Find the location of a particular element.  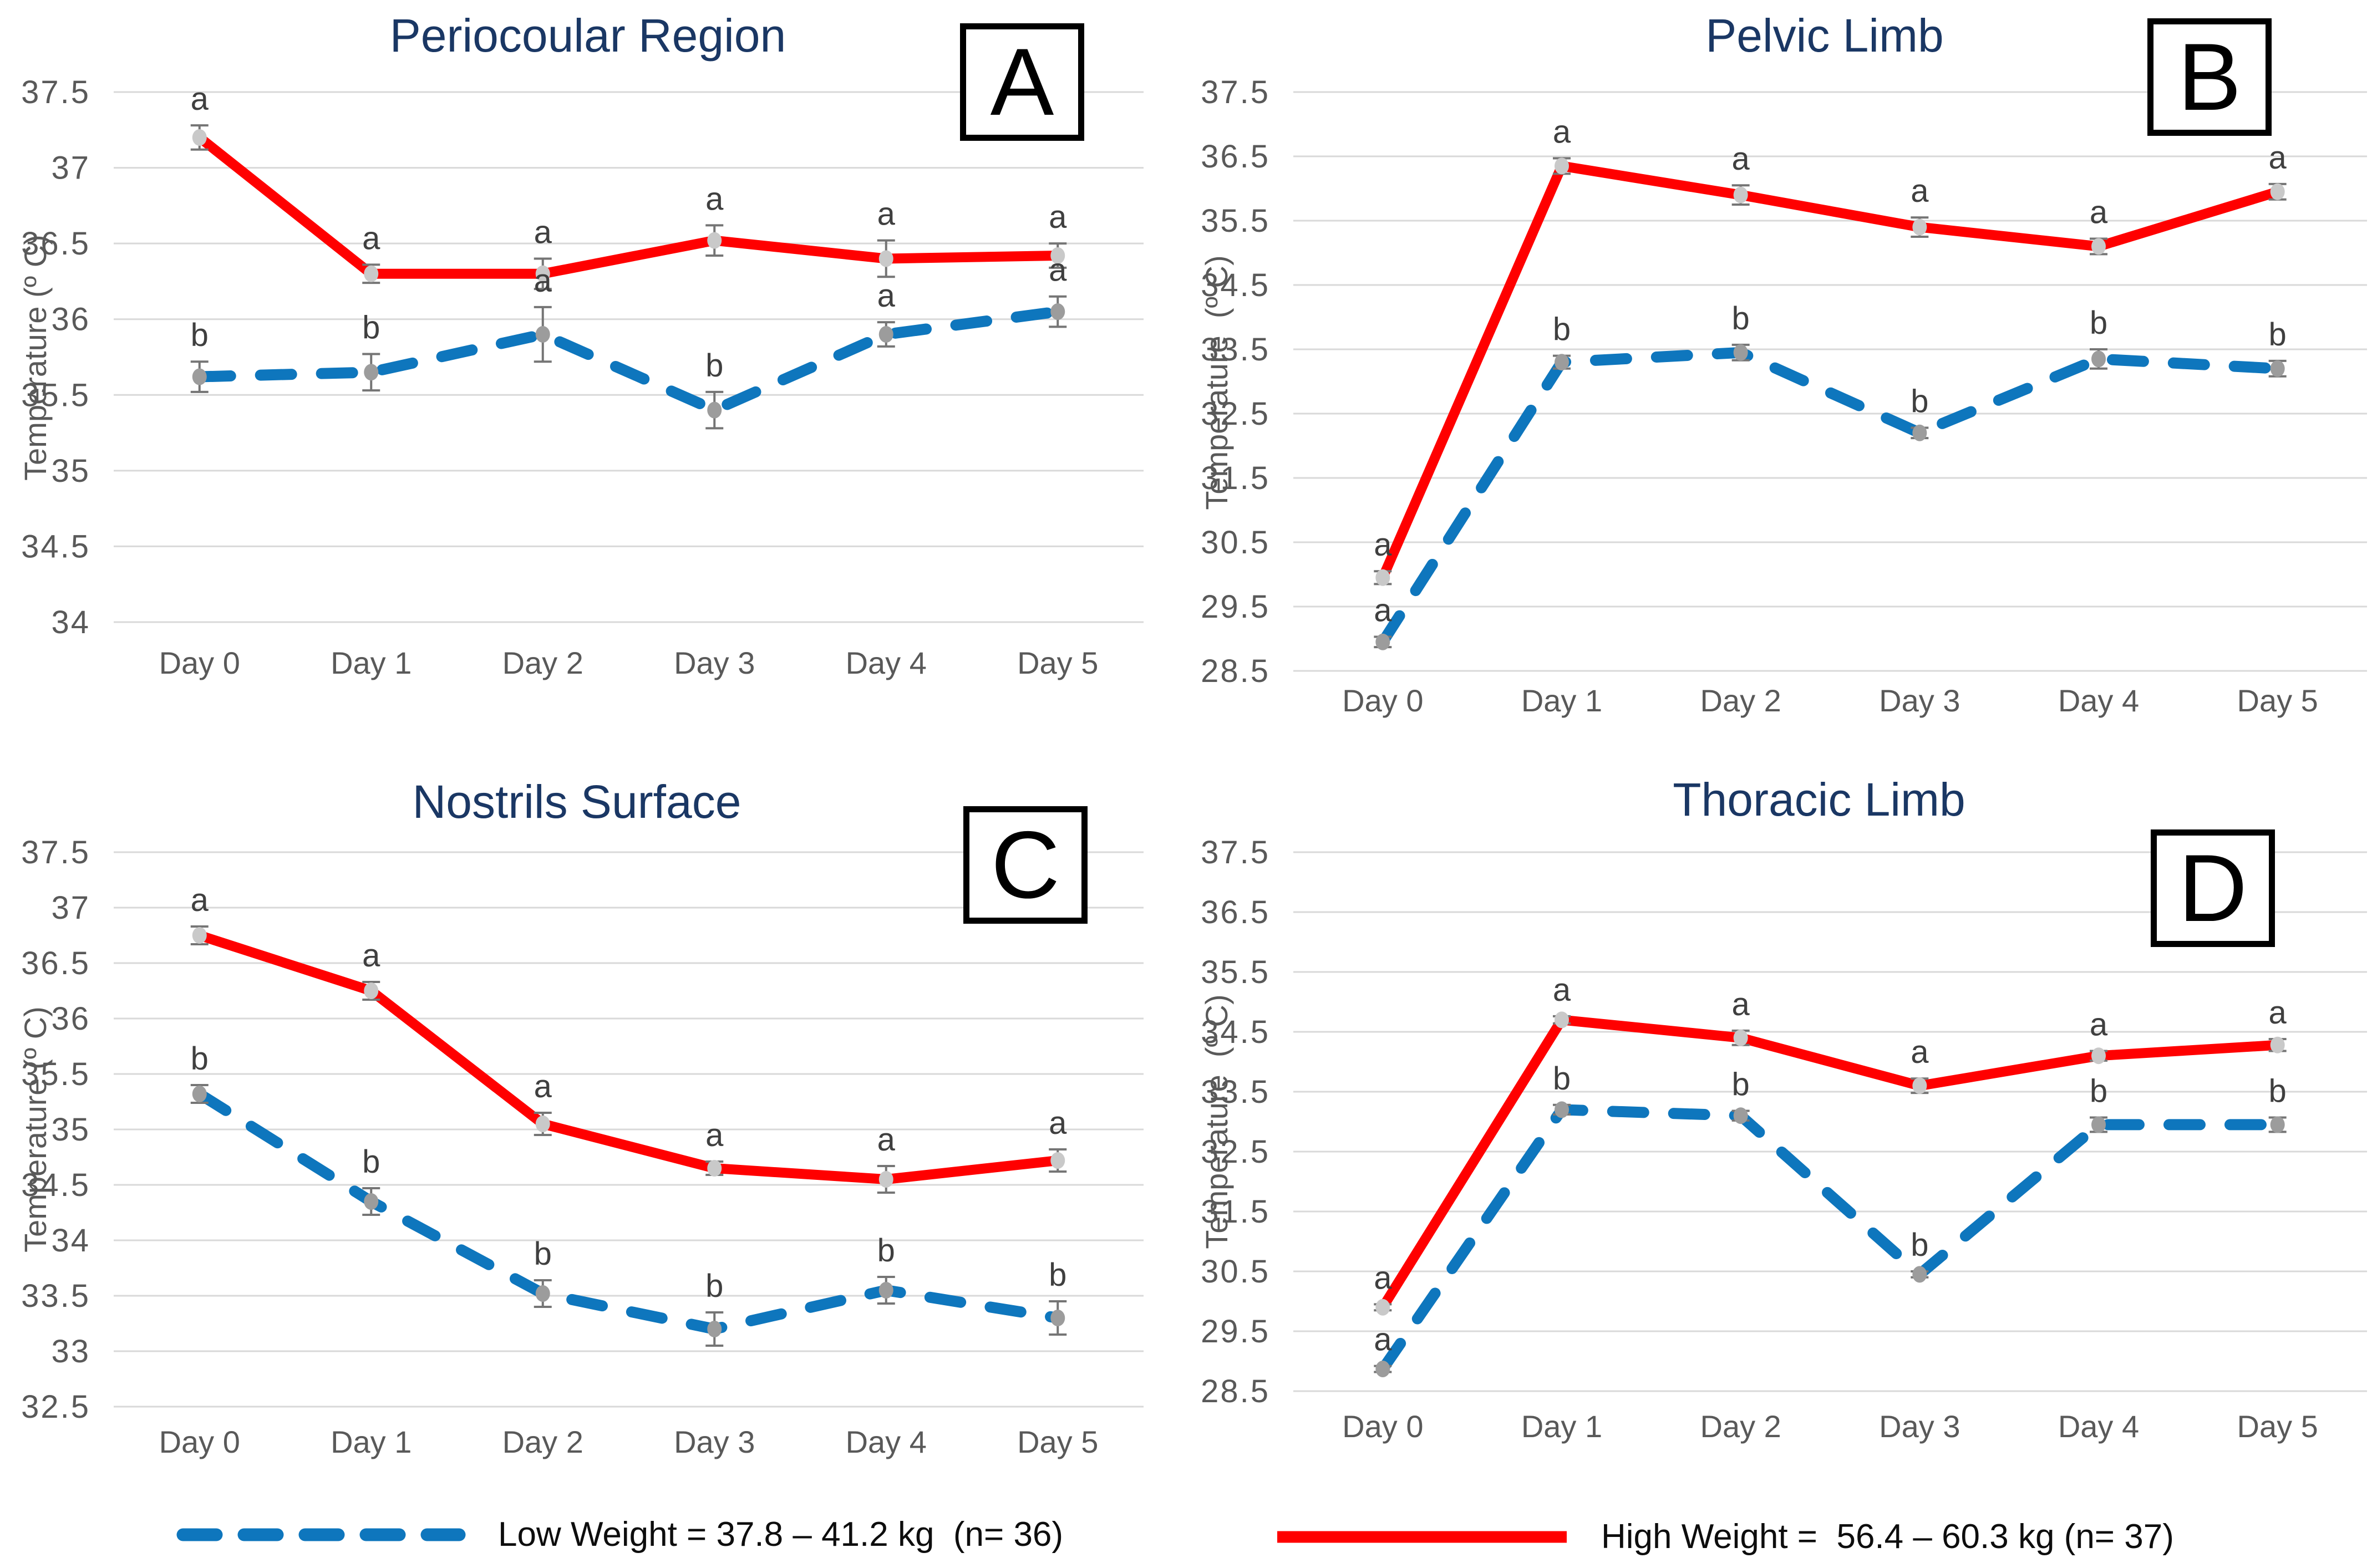

panel-b-title: Pelvic Limb is located at coordinates (1825, 36).